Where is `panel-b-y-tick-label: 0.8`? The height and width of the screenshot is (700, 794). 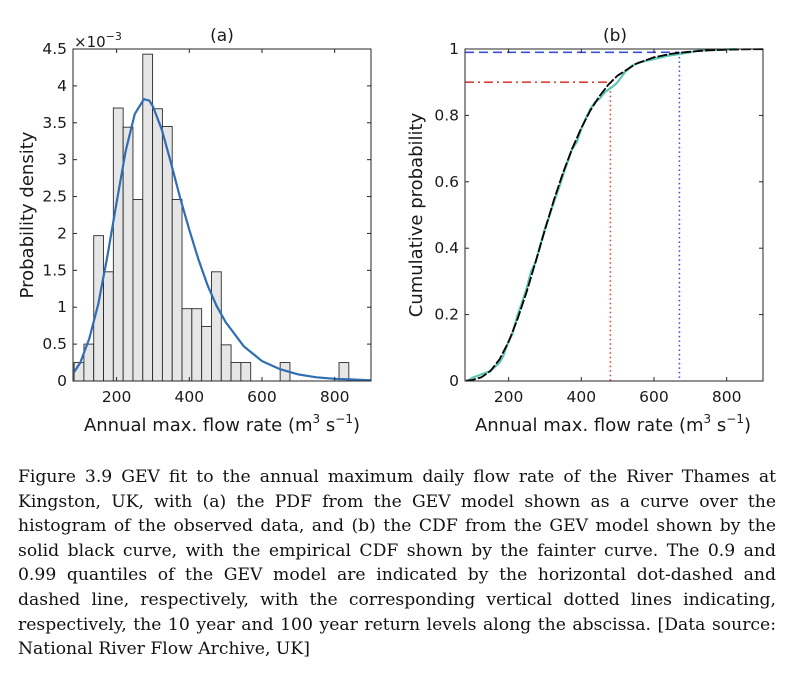
panel-b-y-tick-label: 0.8 is located at coordinates (446, 115).